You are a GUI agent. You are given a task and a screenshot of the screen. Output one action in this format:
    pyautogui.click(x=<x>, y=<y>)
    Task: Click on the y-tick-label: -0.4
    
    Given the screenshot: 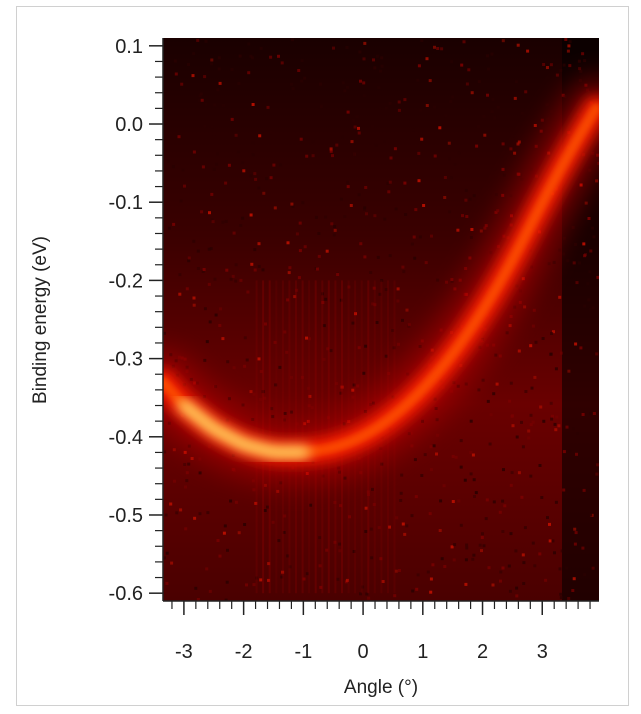 What is the action you would take?
    pyautogui.click(x=126, y=438)
    